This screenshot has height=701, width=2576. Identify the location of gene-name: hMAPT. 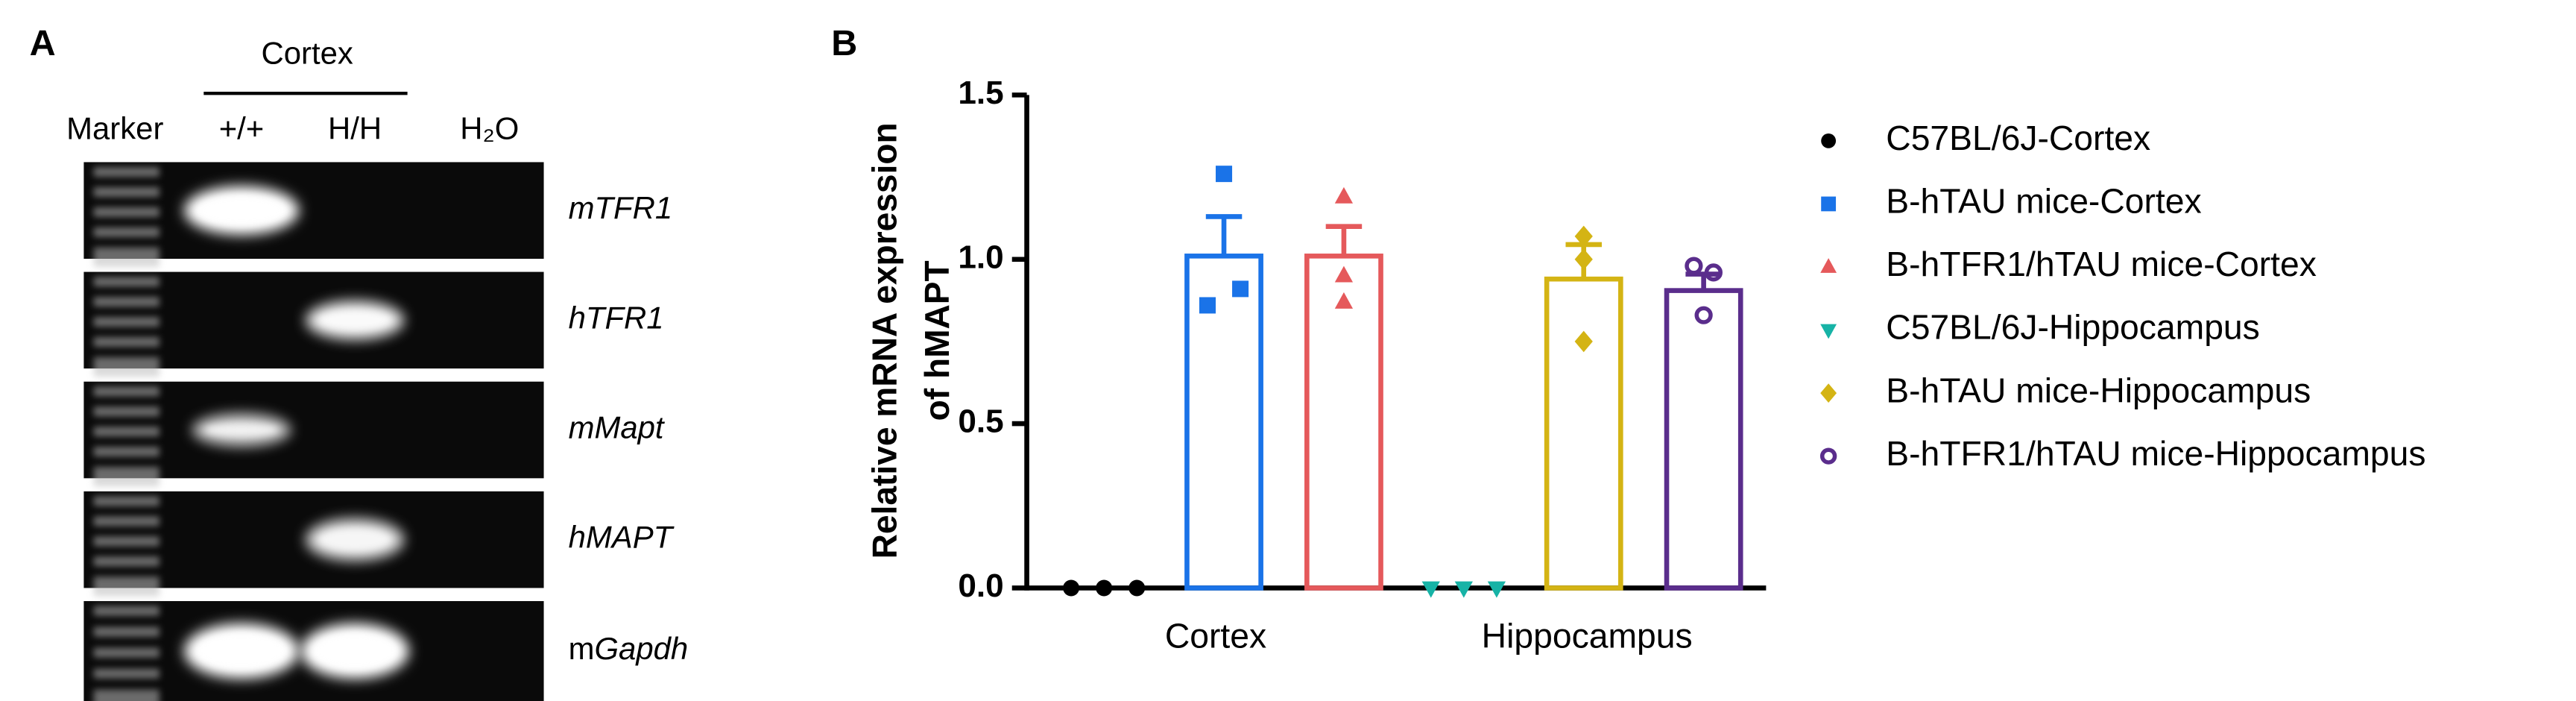
(622, 537).